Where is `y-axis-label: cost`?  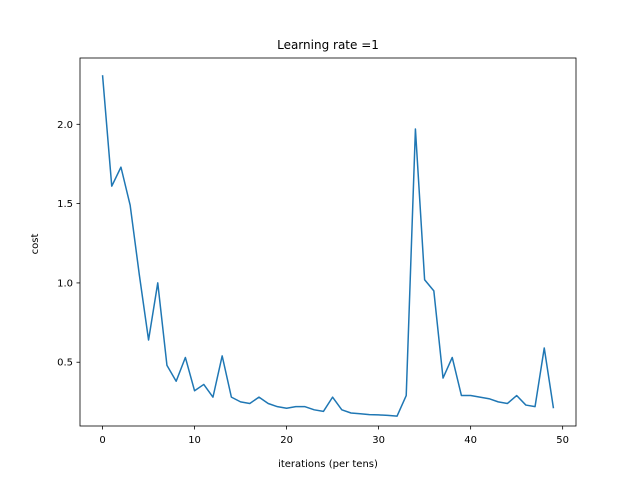 y-axis-label: cost is located at coordinates (35, 244).